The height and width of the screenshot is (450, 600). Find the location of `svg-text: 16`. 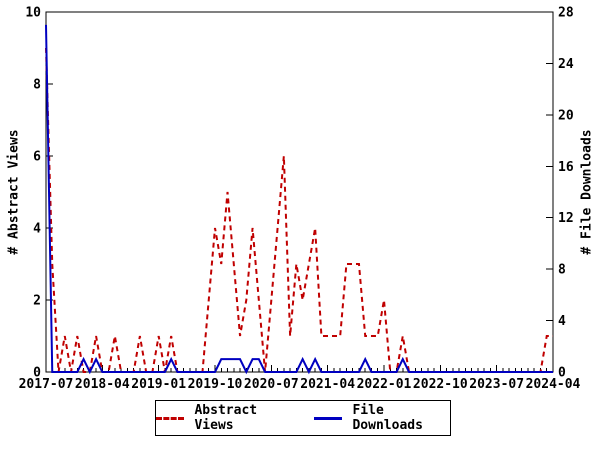

svg-text: 16 is located at coordinates (566, 167).